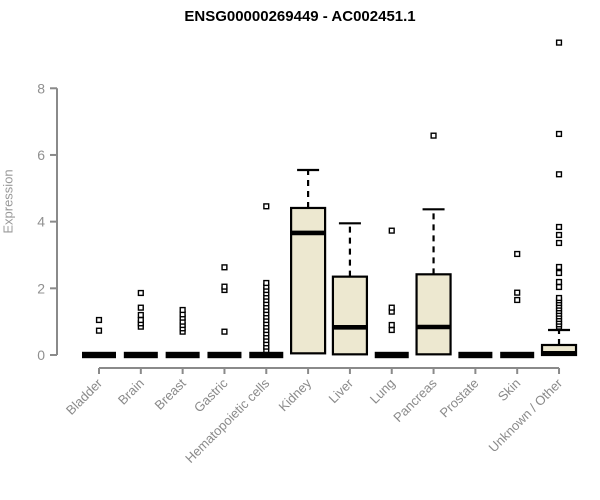  I want to click on box-liver, so click(350, 315).